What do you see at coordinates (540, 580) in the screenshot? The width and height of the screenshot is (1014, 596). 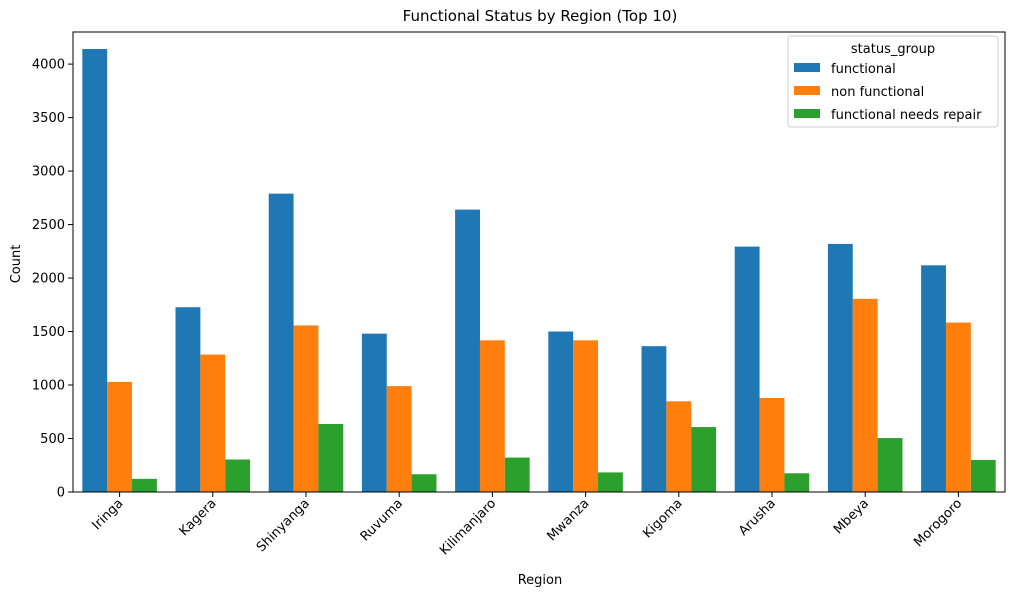 I see `x-axis-label: Region` at bounding box center [540, 580].